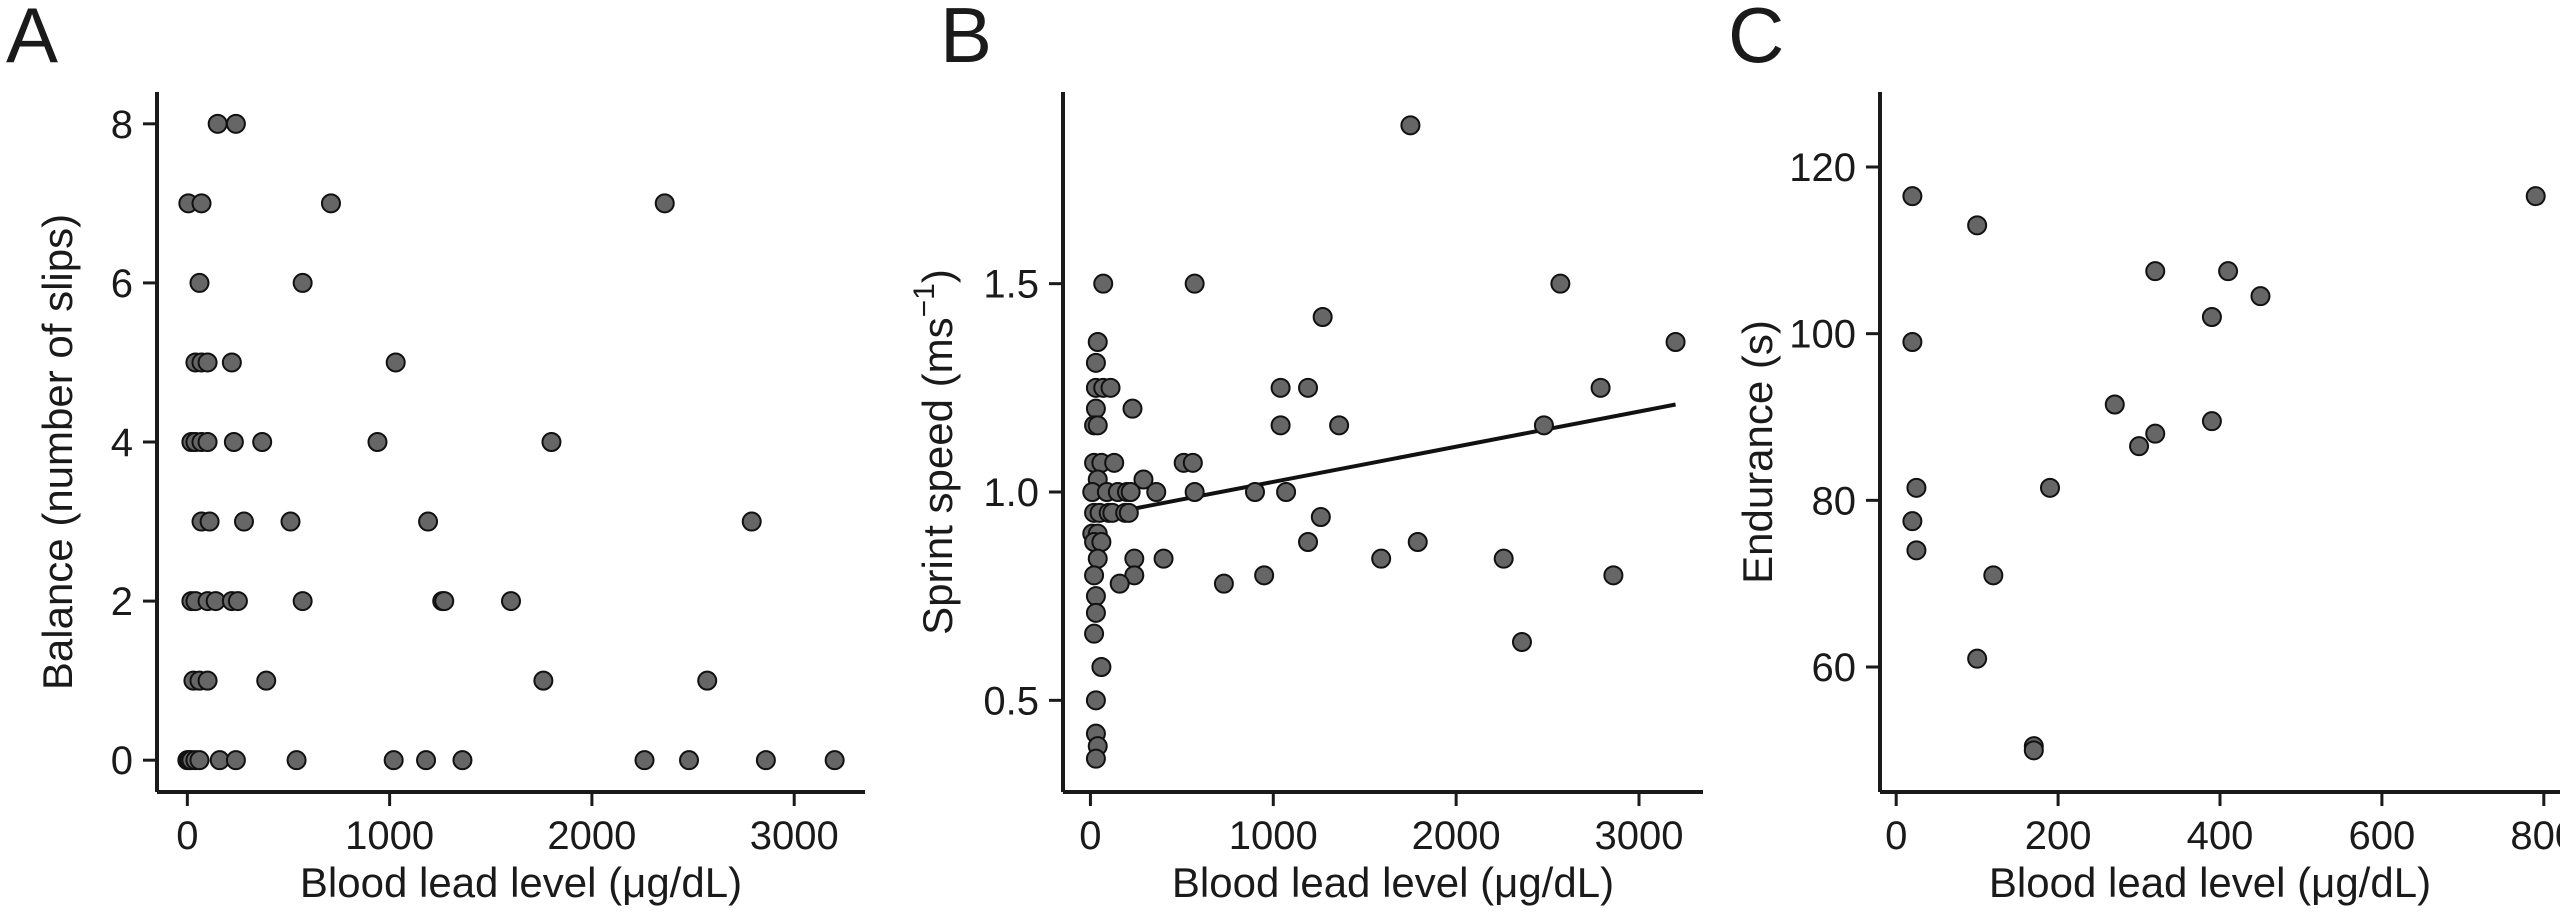 The image size is (2560, 913). I want to click on x-tick-label: 800, so click(2535, 836).